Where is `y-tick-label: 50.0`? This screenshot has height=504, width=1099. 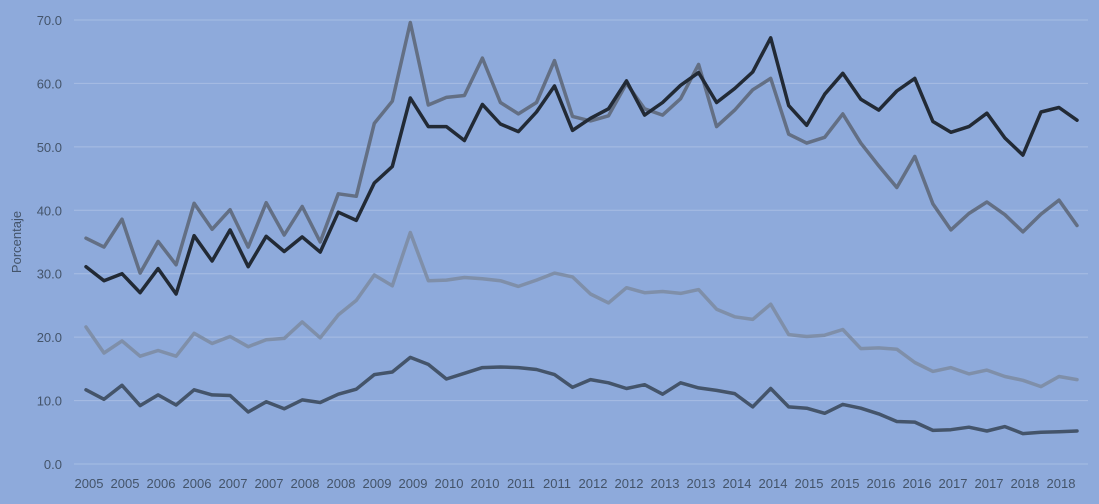
y-tick-label: 50.0 is located at coordinates (49, 147).